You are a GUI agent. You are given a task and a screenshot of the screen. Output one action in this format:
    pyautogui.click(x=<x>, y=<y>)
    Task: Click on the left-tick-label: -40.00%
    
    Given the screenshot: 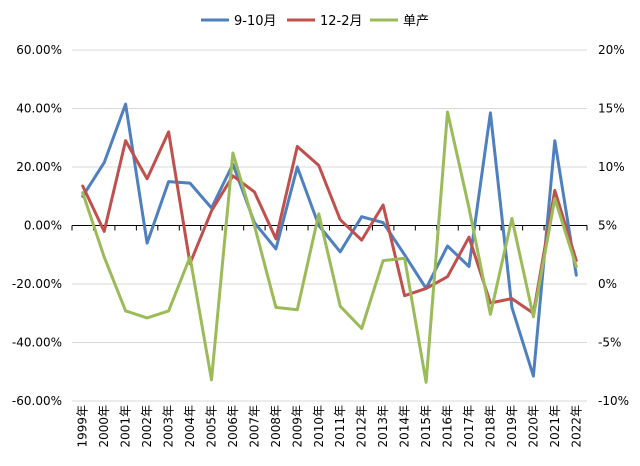 What is the action you would take?
    pyautogui.click(x=37, y=343)
    